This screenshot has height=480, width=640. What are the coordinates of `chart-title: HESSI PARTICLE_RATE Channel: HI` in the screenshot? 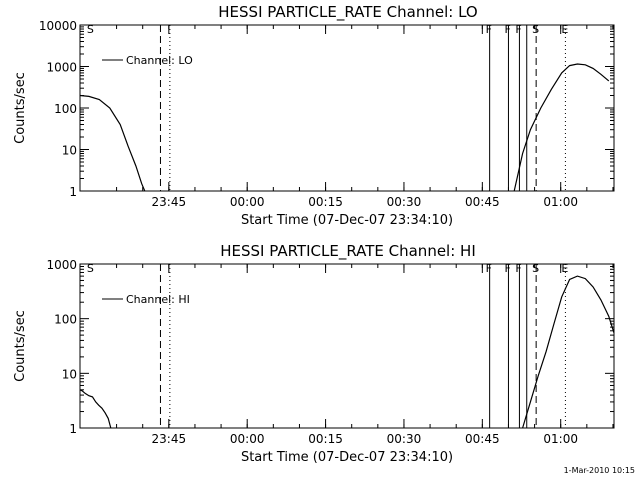 It's located at (348, 251).